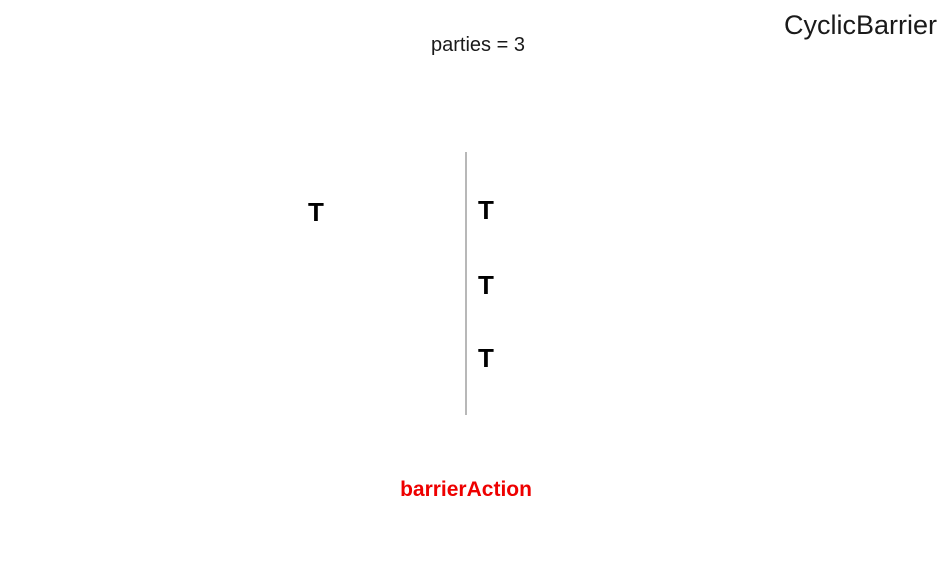 This screenshot has height=567, width=945. What do you see at coordinates (860, 25) in the screenshot?
I see `slide-title: CyclicBarrier` at bounding box center [860, 25].